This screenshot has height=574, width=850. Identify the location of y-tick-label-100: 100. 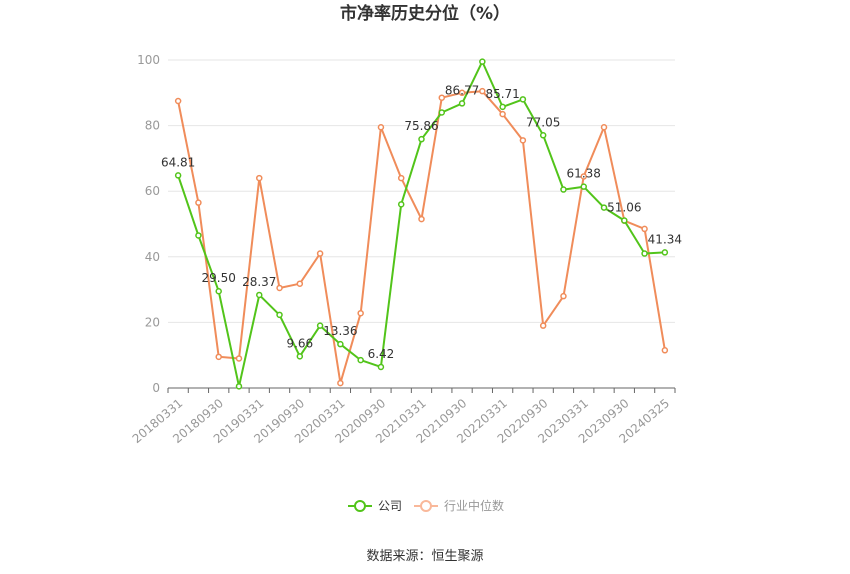
(148, 60).